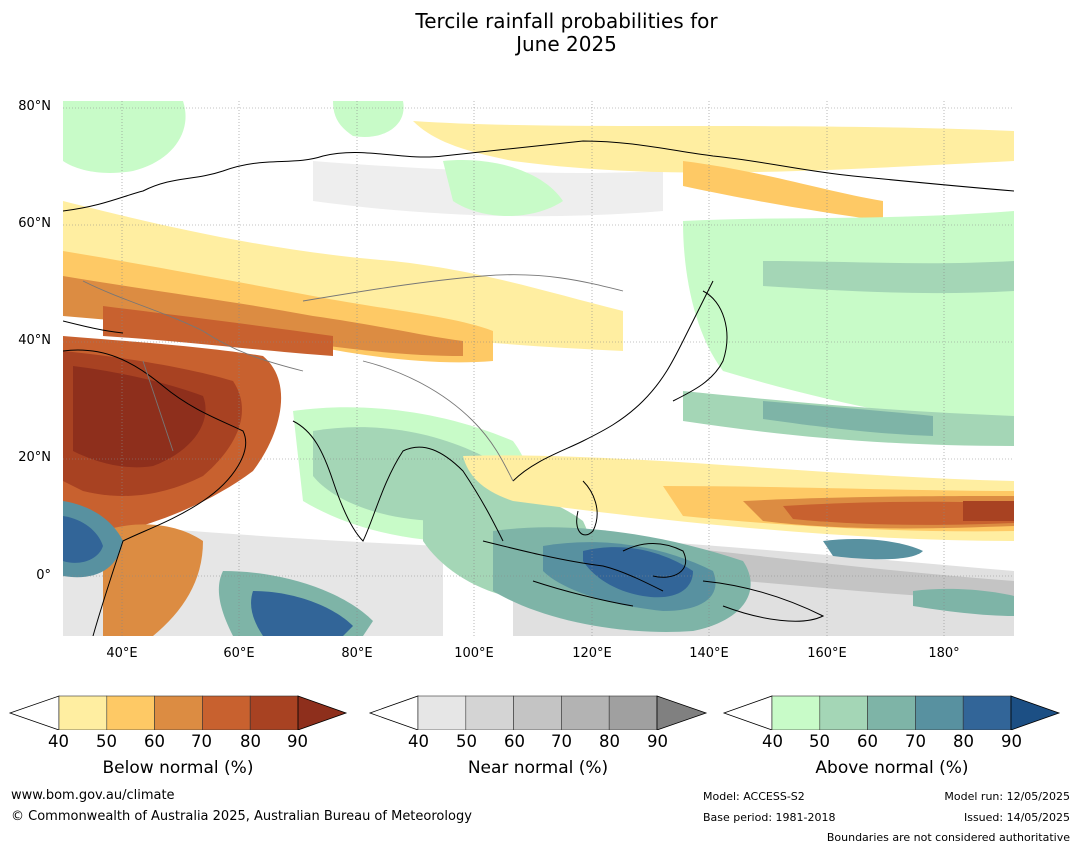  Describe the element at coordinates (747, 712) in the screenshot. I see `cbar-above-low-extend` at that location.